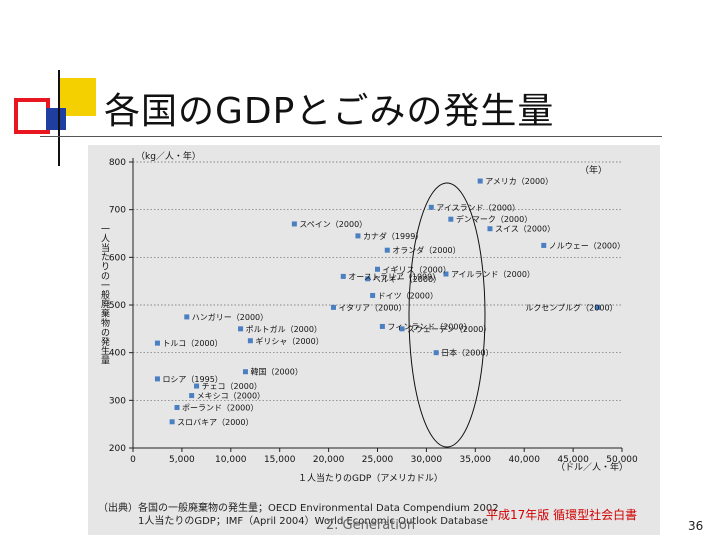  Describe the element at coordinates (56, 119) in the screenshot. I see `blue-square-decoration` at that location.